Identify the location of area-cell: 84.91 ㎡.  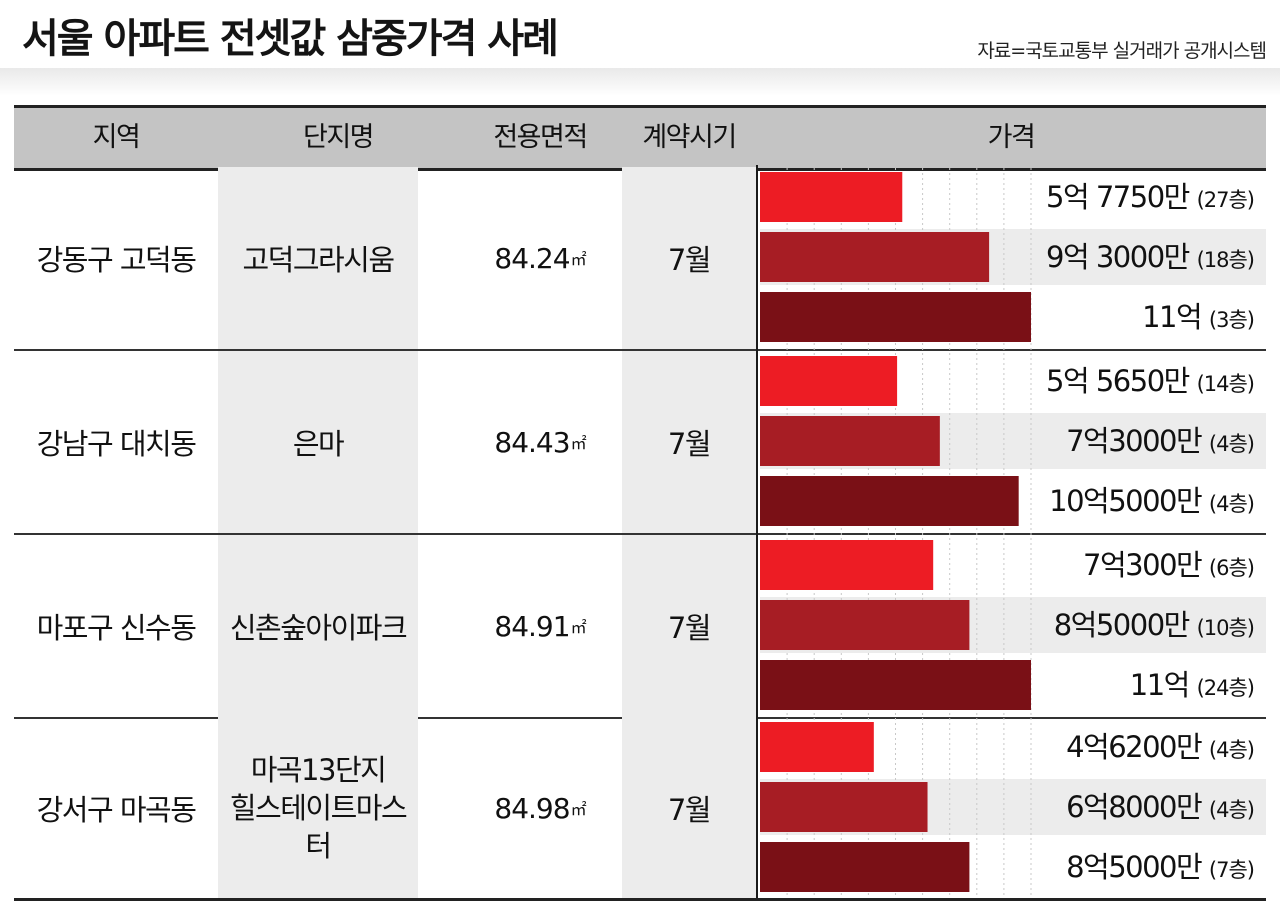
(540, 626).